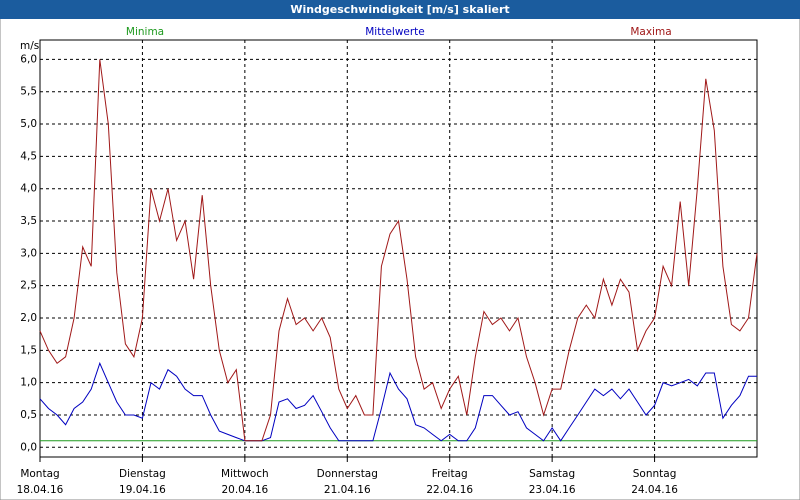  What do you see at coordinates (145, 32) in the screenshot?
I see `legend-entry: Minima` at bounding box center [145, 32].